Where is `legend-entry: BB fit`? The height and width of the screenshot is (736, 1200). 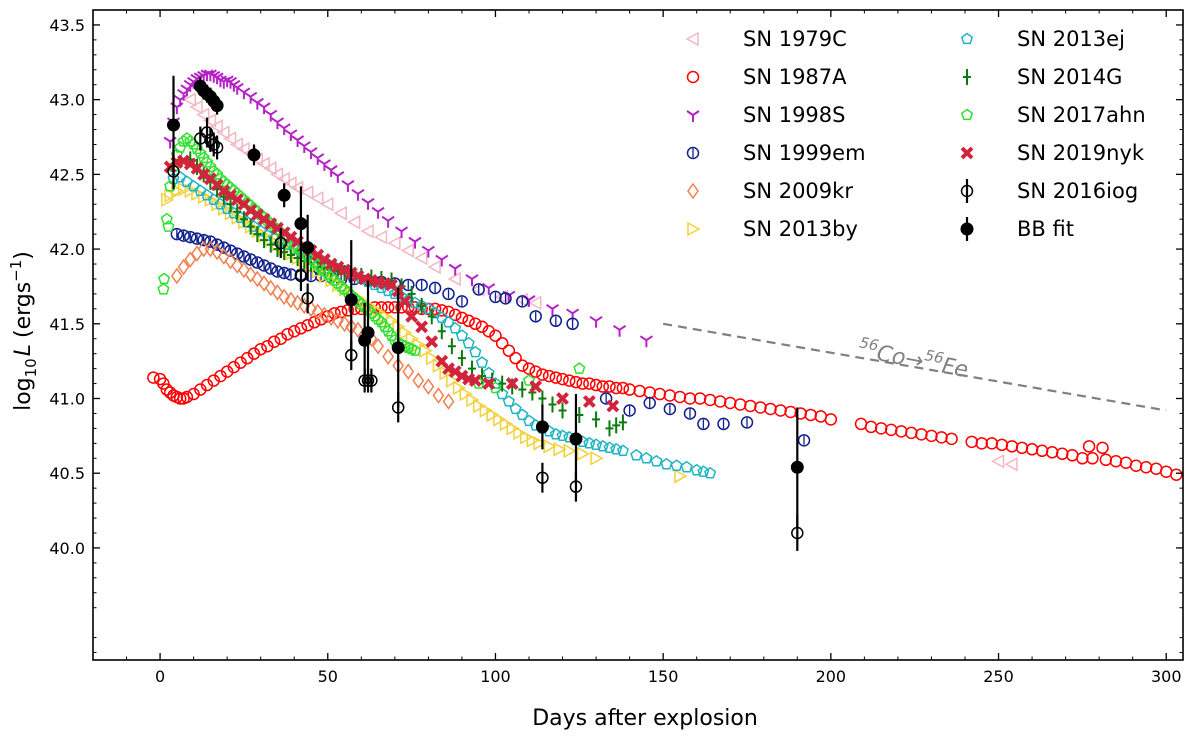 legend-entry: BB fit is located at coordinates (1017, 229).